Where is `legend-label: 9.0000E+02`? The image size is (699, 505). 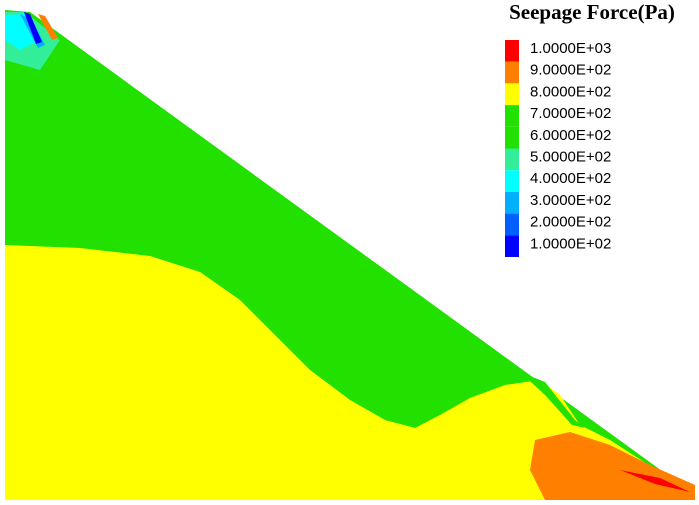
legend-label: 9.0000E+02 is located at coordinates (570, 70).